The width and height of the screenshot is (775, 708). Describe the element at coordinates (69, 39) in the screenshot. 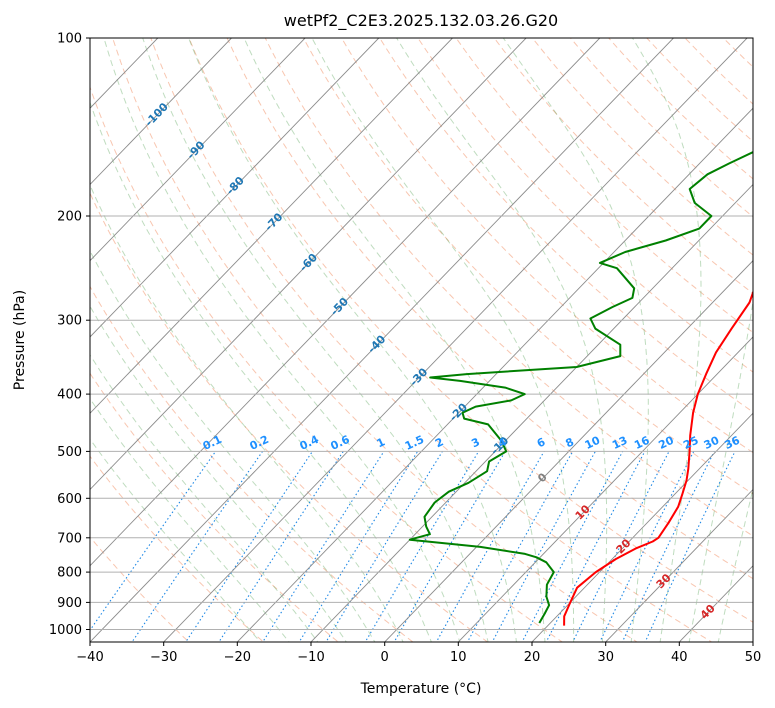

I see `y-tick-label: 100` at that location.